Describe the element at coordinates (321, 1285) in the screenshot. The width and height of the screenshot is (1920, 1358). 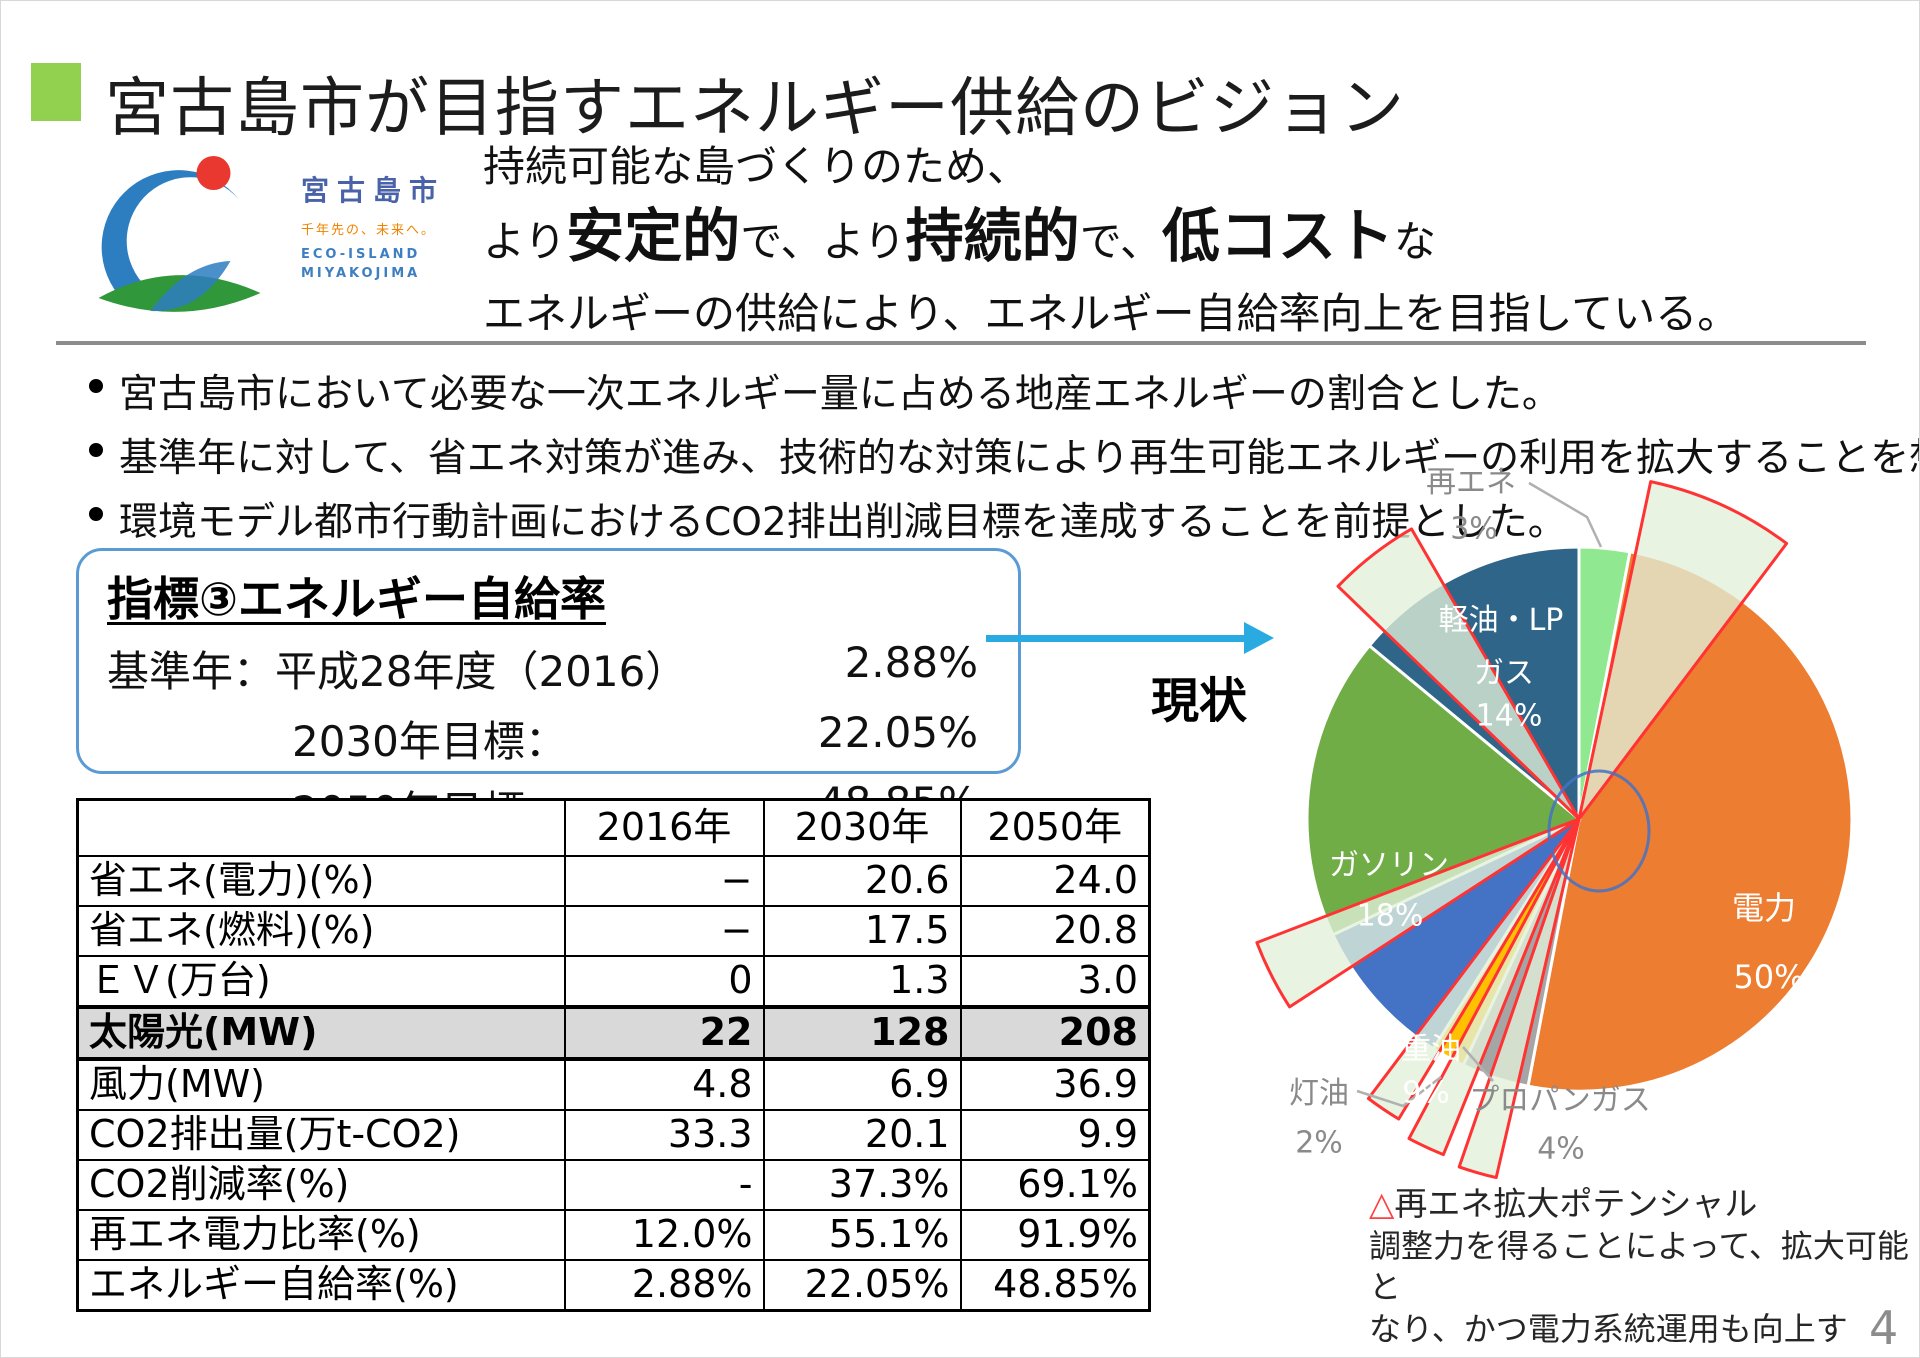
I see `row-label: エネルギー自給率(%)` at that location.